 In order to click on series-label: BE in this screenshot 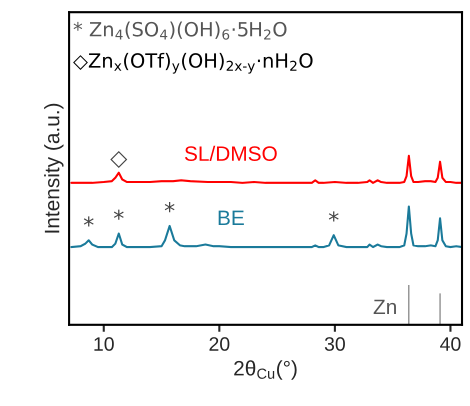, I will do `click(231, 217)`.